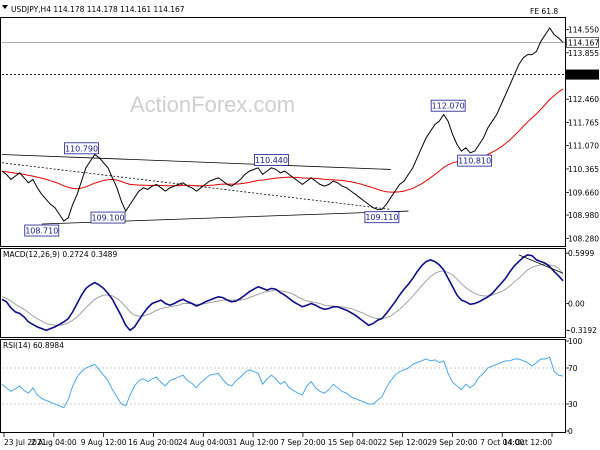 The image size is (600, 450). I want to click on price-annotation: 110.790, so click(81, 148).